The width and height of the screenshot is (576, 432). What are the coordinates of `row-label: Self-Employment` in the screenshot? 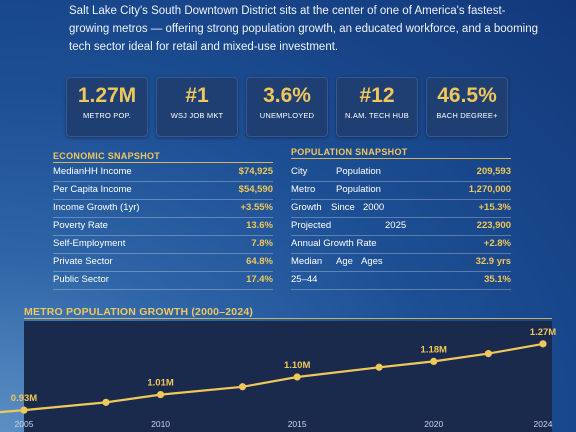 It's located at (89, 243).